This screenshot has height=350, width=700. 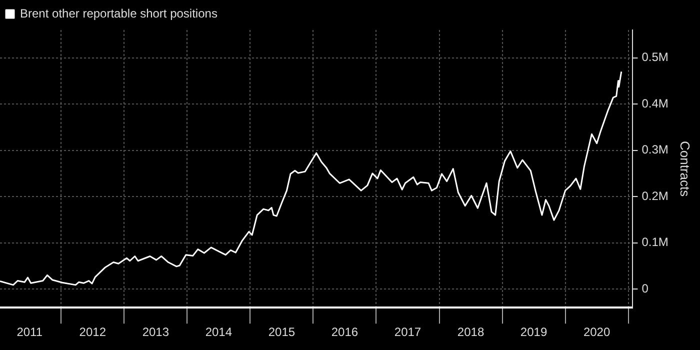 I want to click on x-tick-label: 2017, so click(x=408, y=332).